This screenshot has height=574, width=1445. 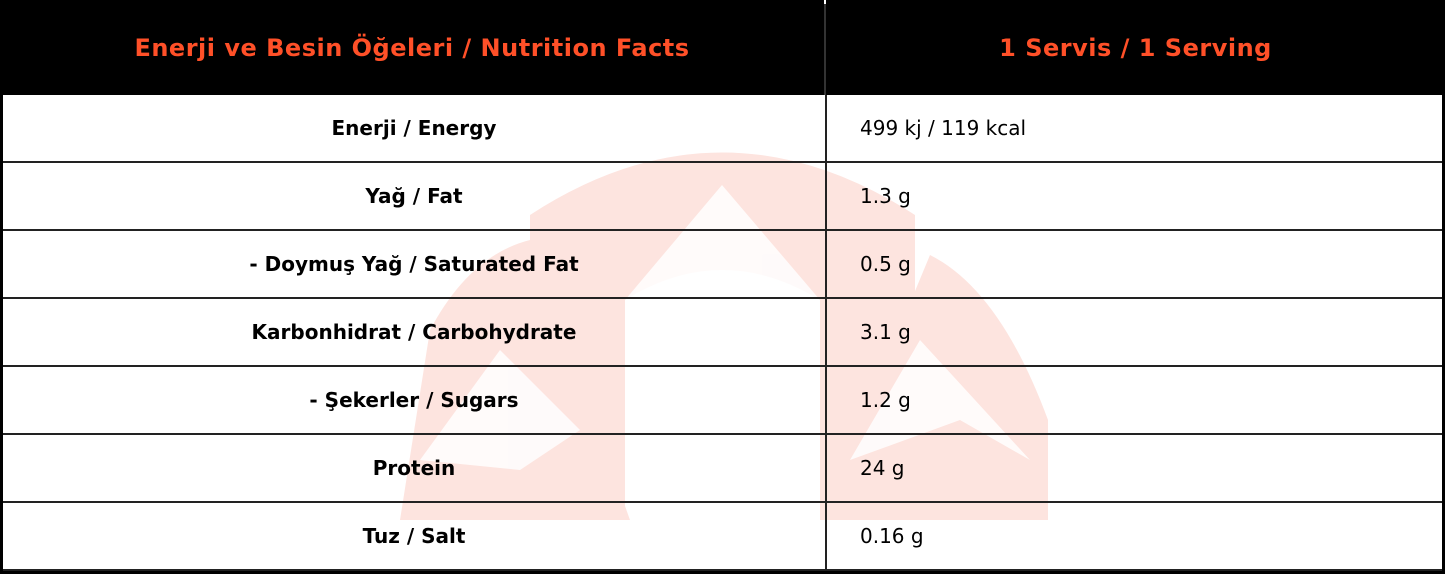 What do you see at coordinates (1135, 47) in the screenshot?
I see `header-cell: 1 Servis / 1 Serving` at bounding box center [1135, 47].